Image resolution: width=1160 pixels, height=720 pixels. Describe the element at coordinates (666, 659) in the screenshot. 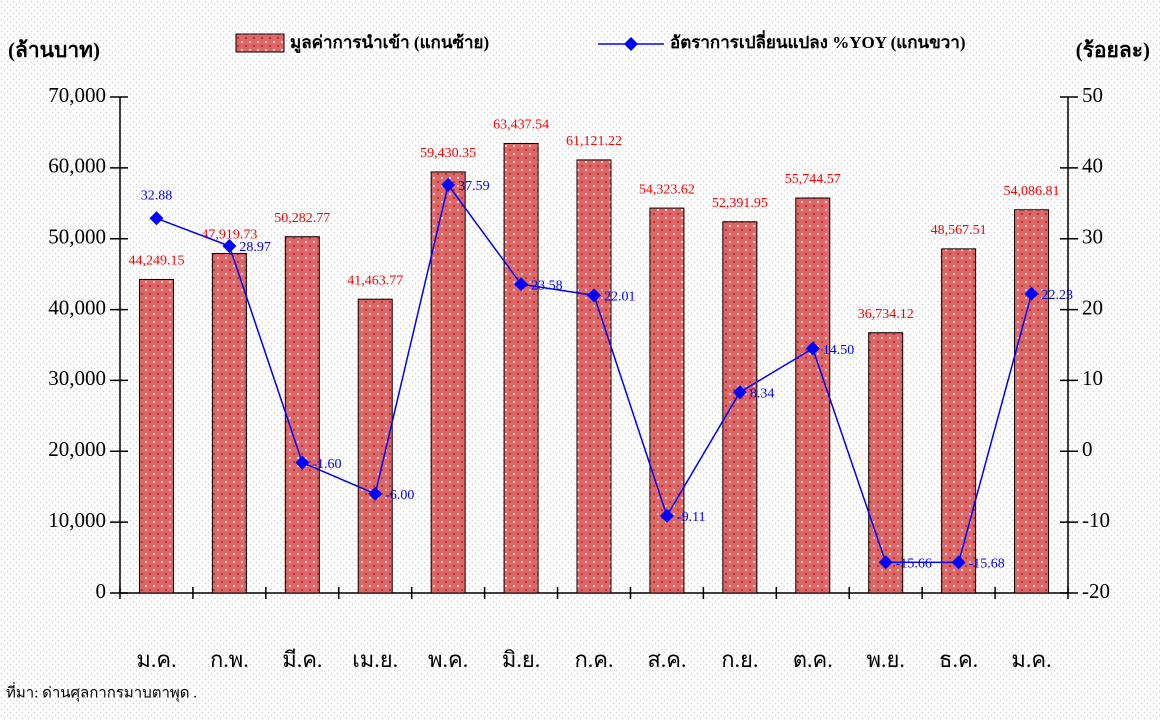

I see `x-tick-label: ส.ค.` at that location.